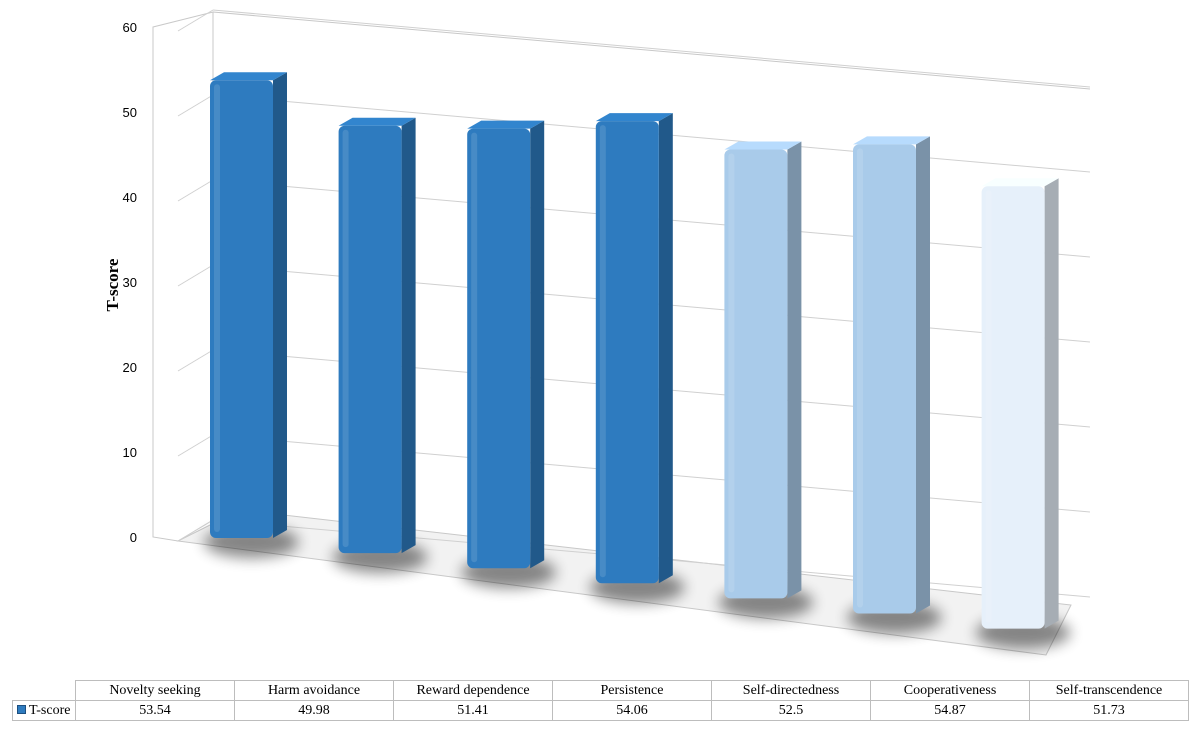 This screenshot has width=1200, height=733. Describe the element at coordinates (155, 710) in the screenshot. I see `table-value-cell: 53.54` at that location.